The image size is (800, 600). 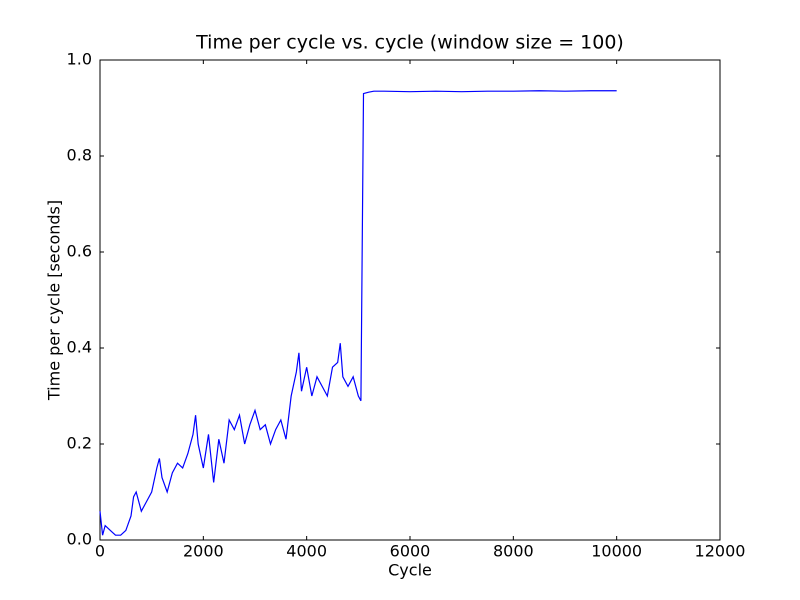 I want to click on y-tick-label: 0.6, so click(x=79, y=251).